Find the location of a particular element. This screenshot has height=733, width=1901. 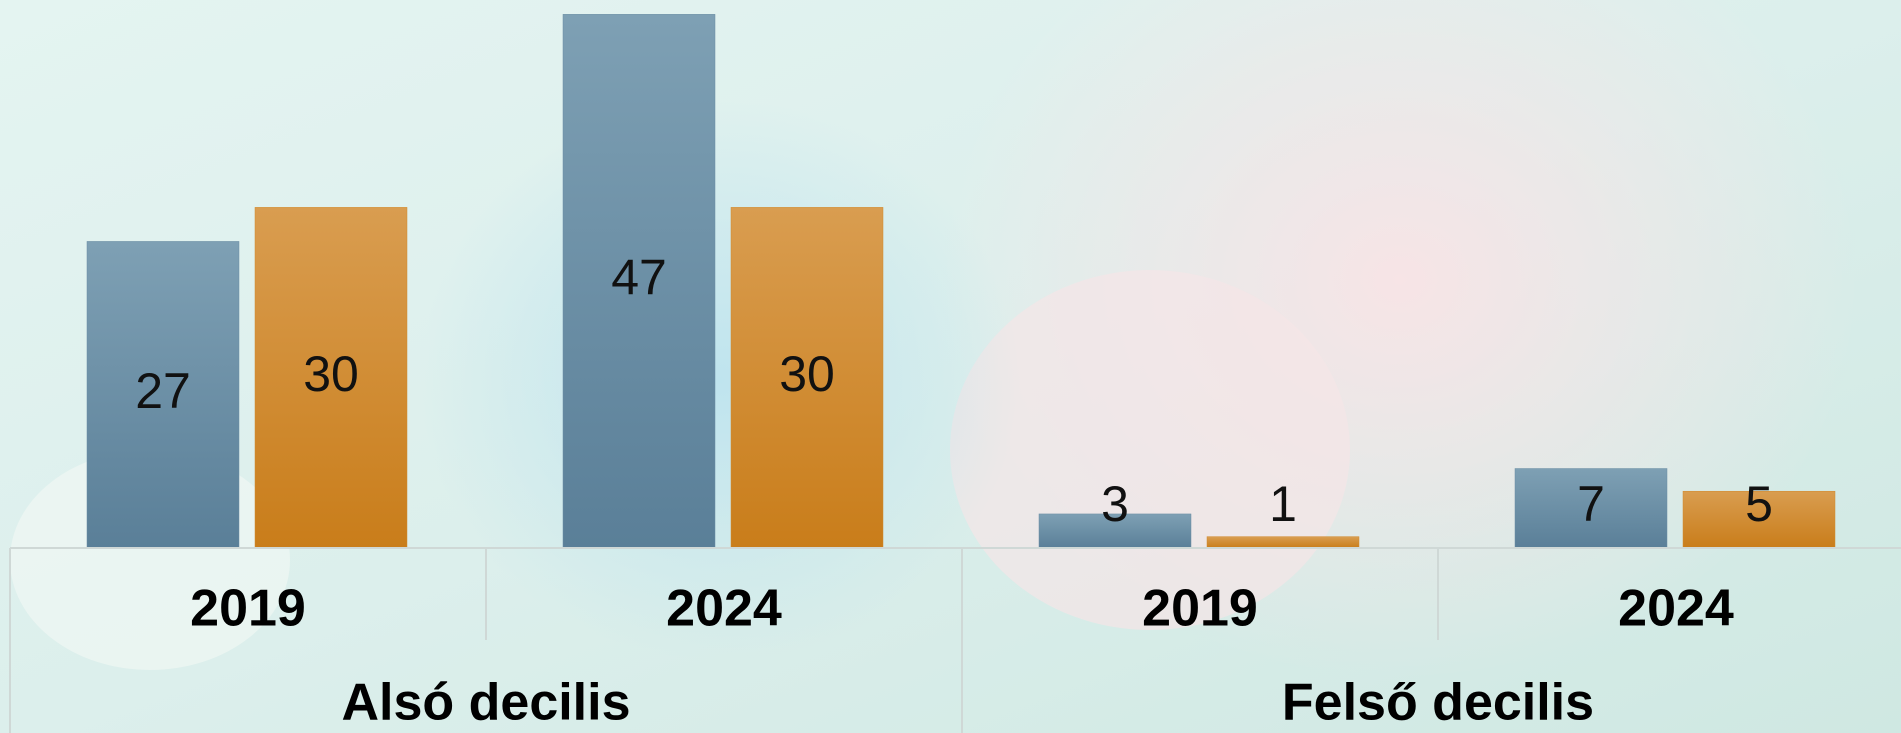

group-label: Felső decilis is located at coordinates (1438, 703).